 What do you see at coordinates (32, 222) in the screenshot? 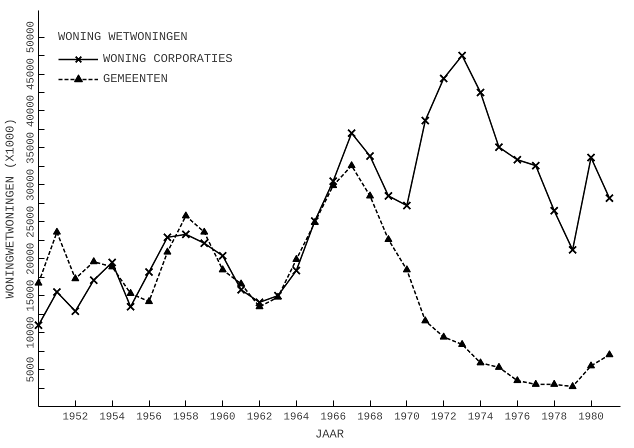
I see `y-tick-label: 25000` at bounding box center [32, 222].